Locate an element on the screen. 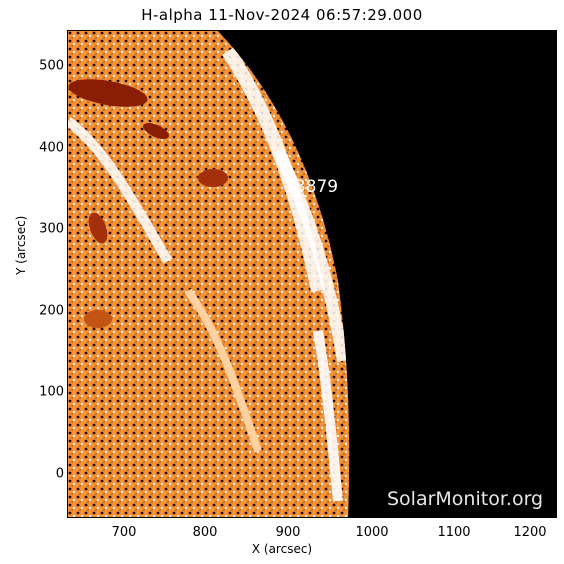 This screenshot has width=564, height=564. x-tick-label: 1200 is located at coordinates (530, 532).